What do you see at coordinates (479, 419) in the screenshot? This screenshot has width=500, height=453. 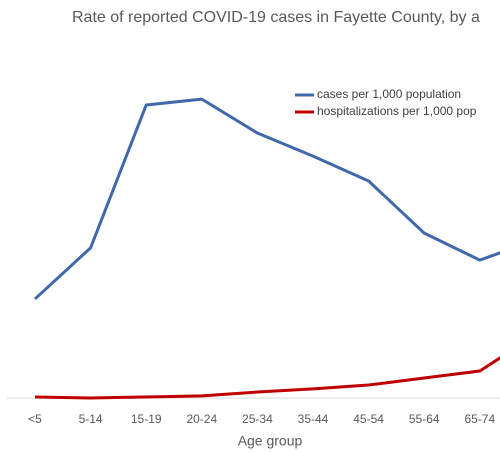 I see `x-tick-label: 65-74` at bounding box center [479, 419].